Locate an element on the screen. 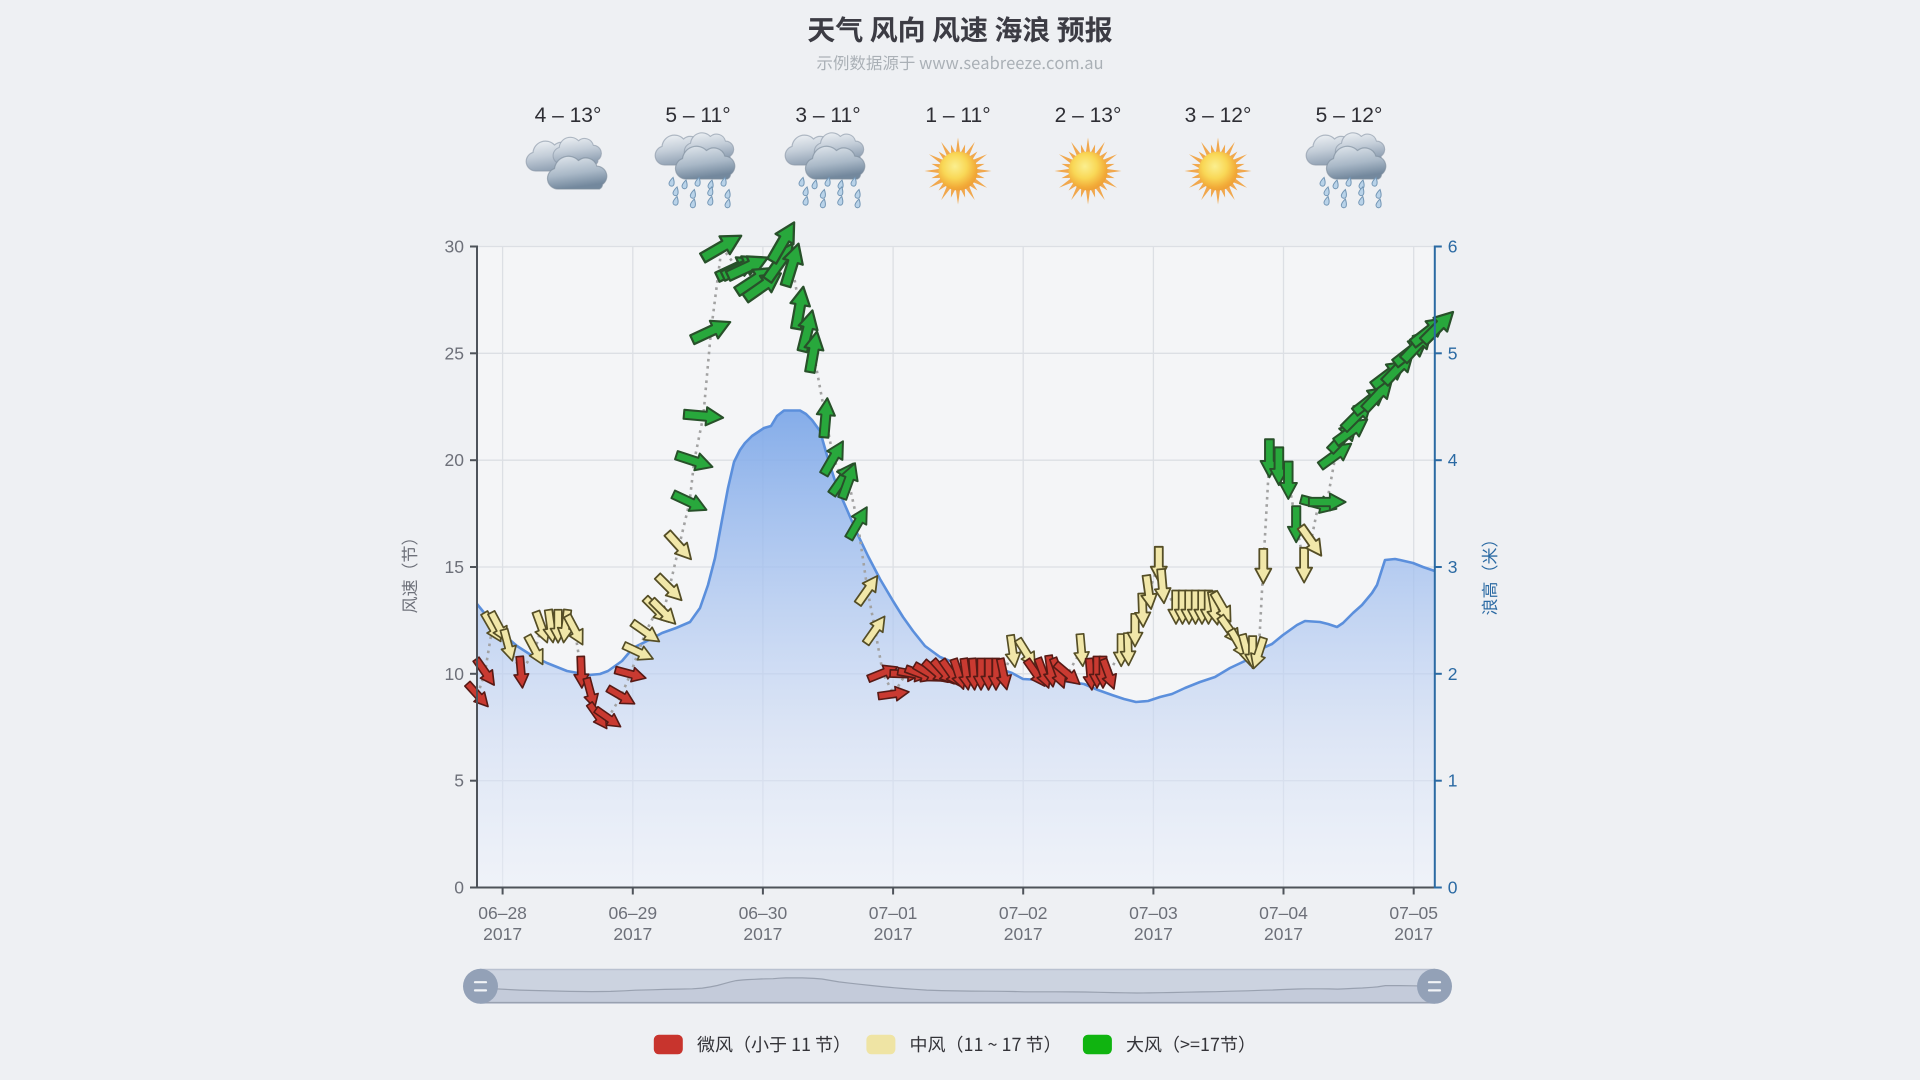 The image size is (1920, 1080). svg-text: 15 is located at coordinates (454, 567).